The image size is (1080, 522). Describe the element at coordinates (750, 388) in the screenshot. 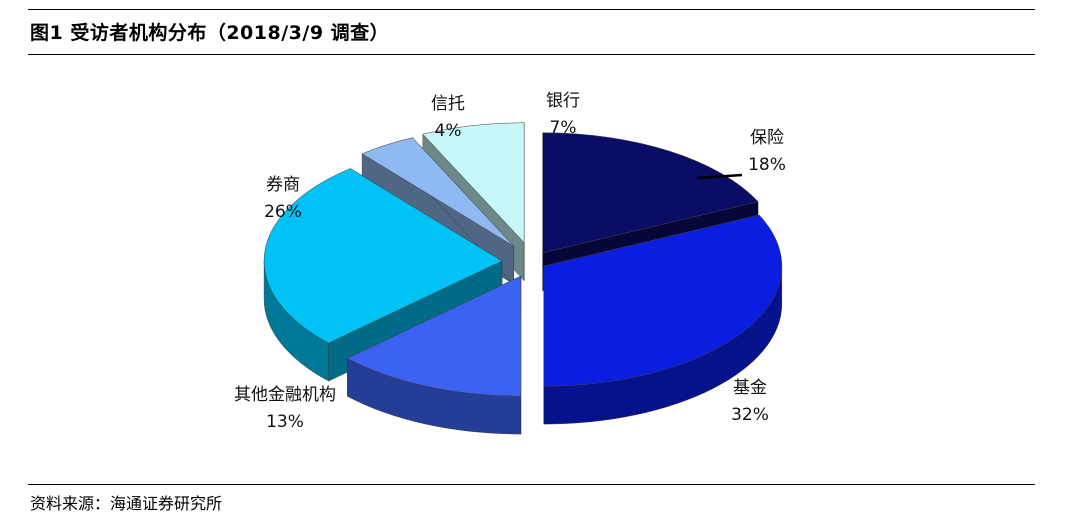

I see `slice-label: 基金` at that location.